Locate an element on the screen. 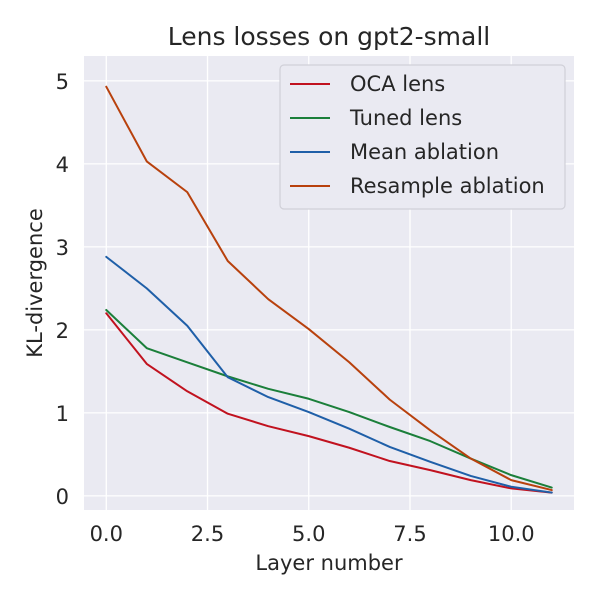 This screenshot has height=600, width=600. x-tick-label: 5.0 is located at coordinates (308, 534).